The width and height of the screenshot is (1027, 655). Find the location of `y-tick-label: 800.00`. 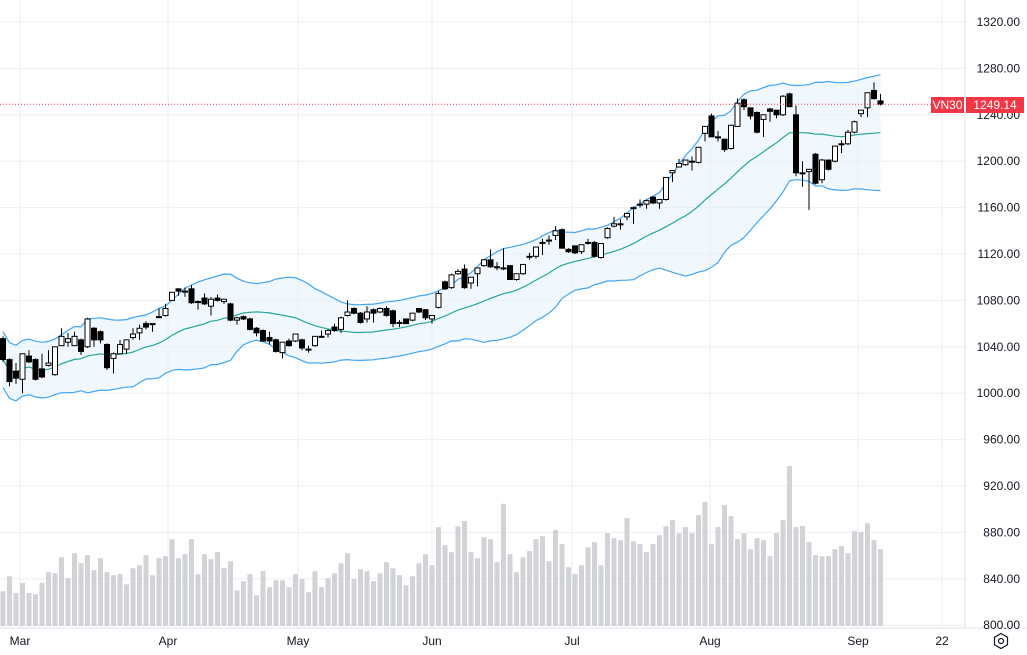

y-tick-label: 800.00 is located at coordinates (1001, 625).